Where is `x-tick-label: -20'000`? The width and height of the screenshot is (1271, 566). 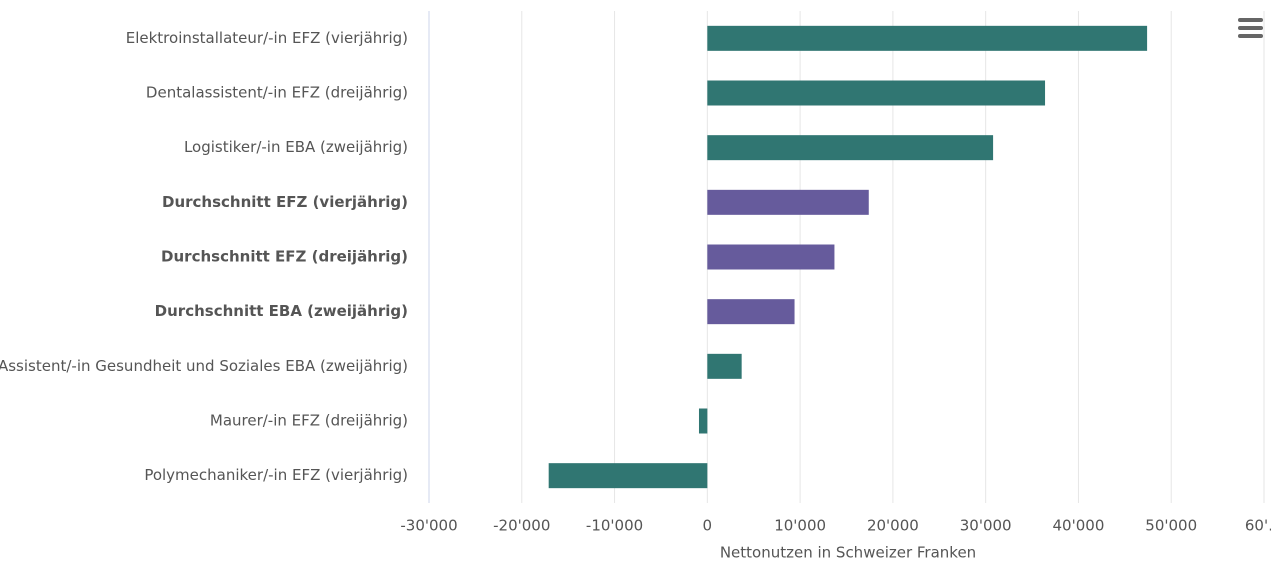 x-tick-label: -20'000 is located at coordinates (521, 526).